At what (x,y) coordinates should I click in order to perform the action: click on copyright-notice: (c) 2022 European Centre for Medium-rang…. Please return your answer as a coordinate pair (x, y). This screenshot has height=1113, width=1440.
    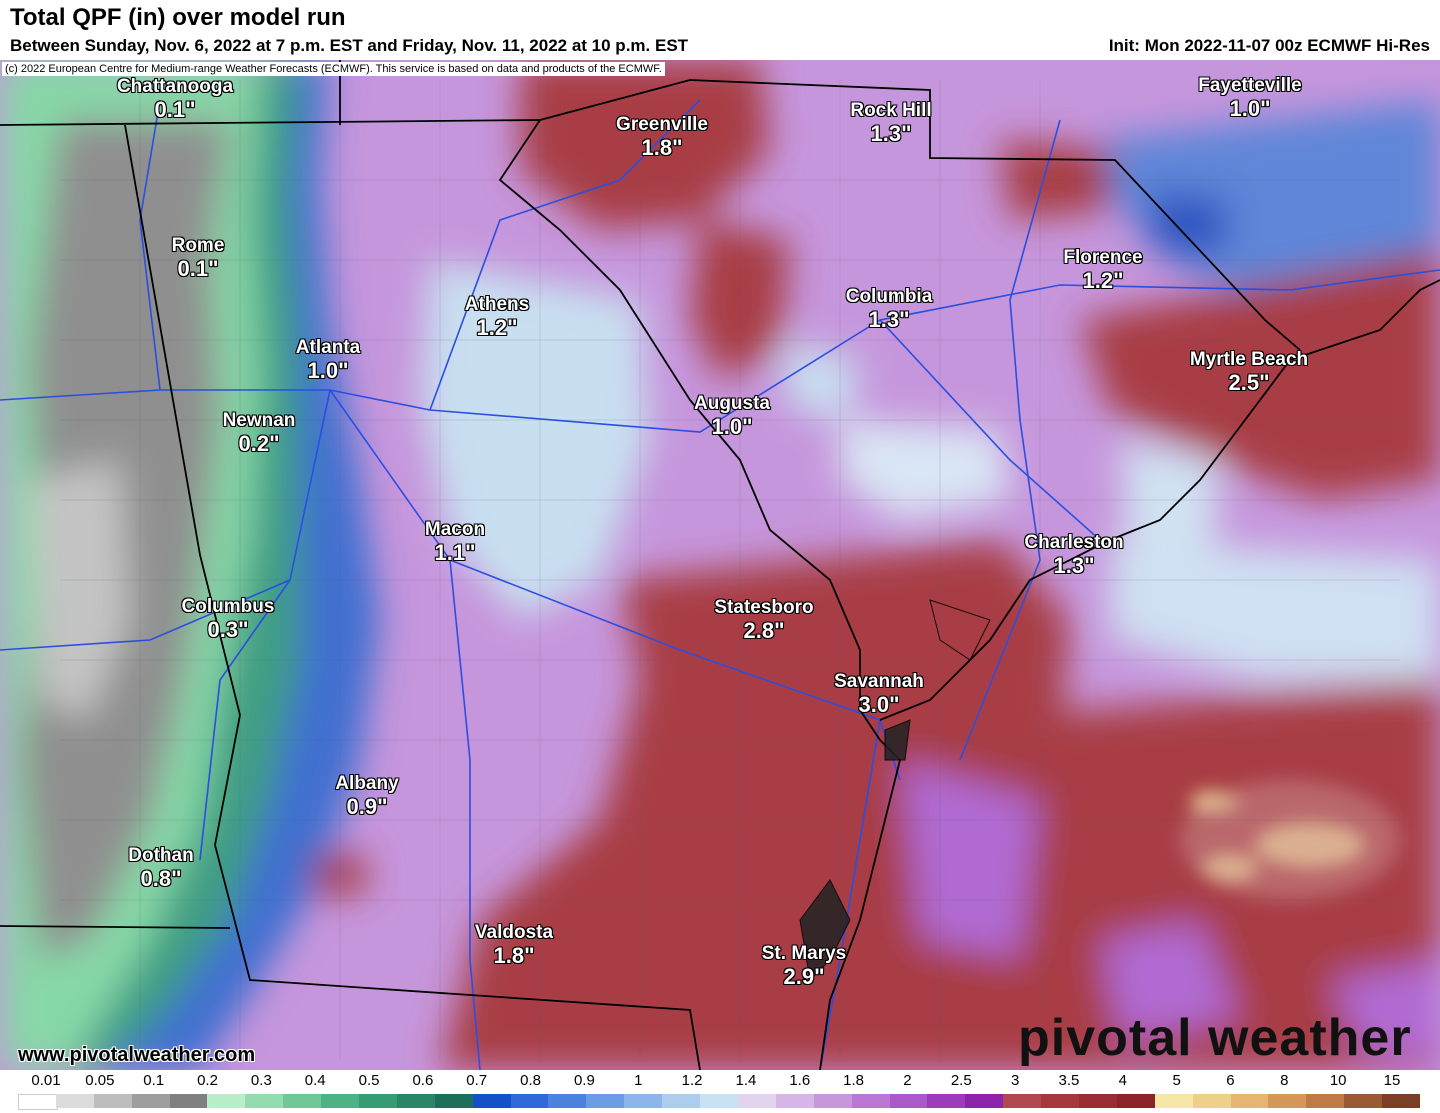
    Looking at the image, I should click on (333, 69).